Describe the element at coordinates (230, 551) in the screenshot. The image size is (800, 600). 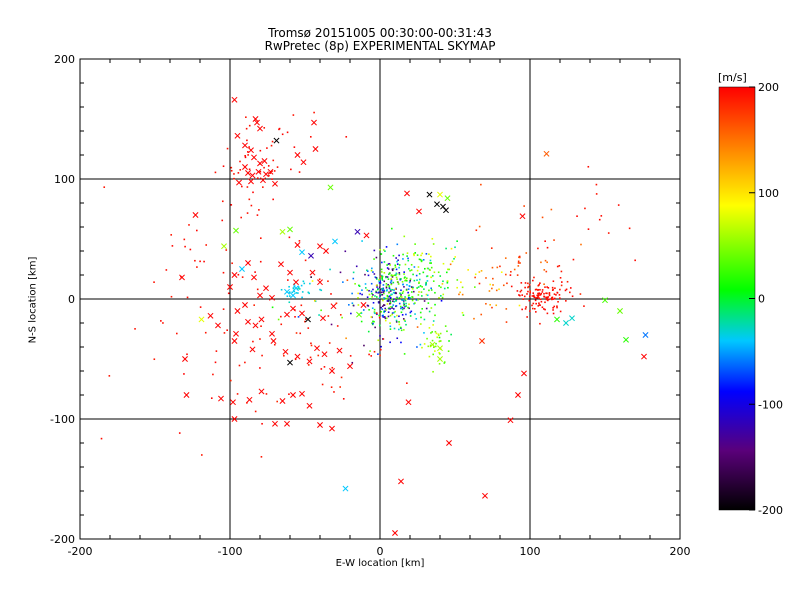
I see `x-tick-label: -100` at that location.